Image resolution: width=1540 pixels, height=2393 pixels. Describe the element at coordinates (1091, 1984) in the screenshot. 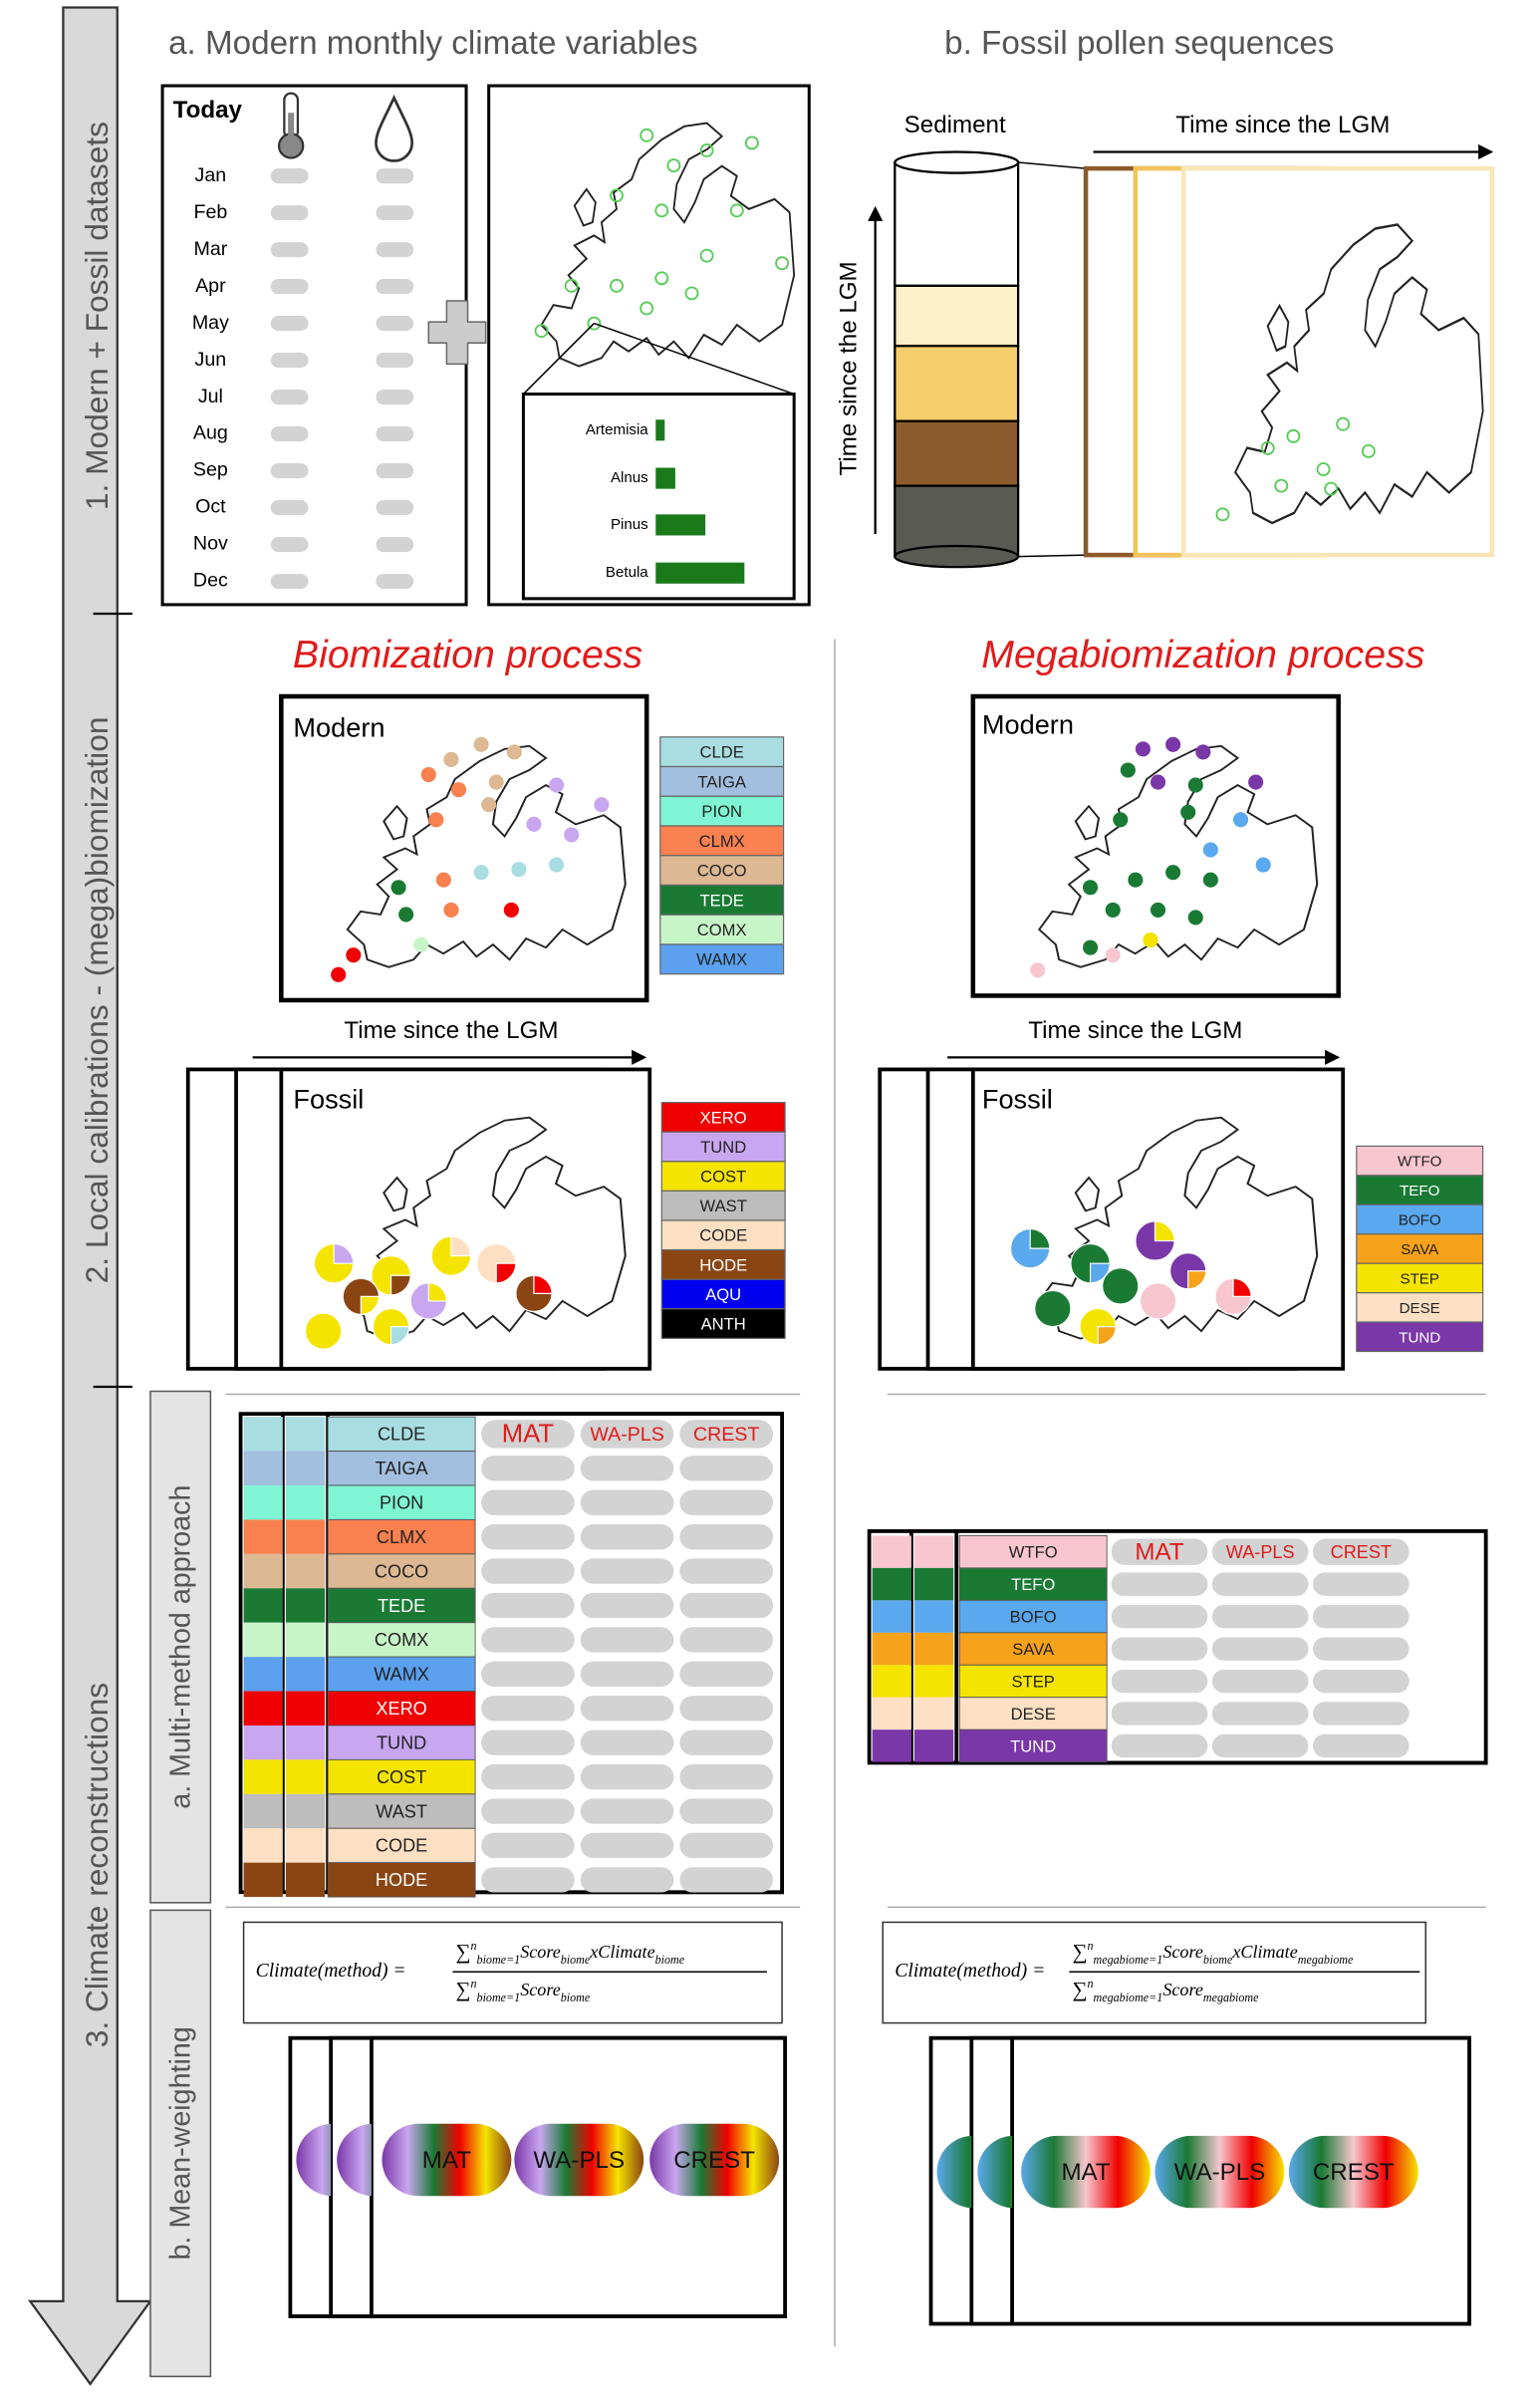

I see `formula-part: n` at that location.